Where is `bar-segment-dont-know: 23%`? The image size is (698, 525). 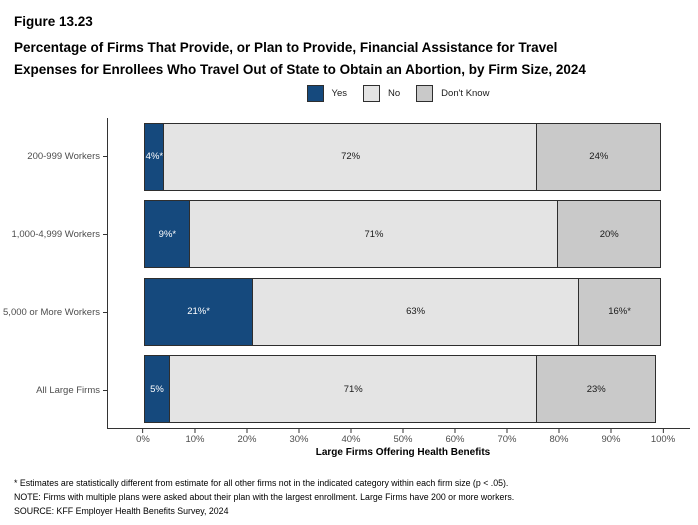
bar-segment-dont-know: 23% is located at coordinates (596, 389).